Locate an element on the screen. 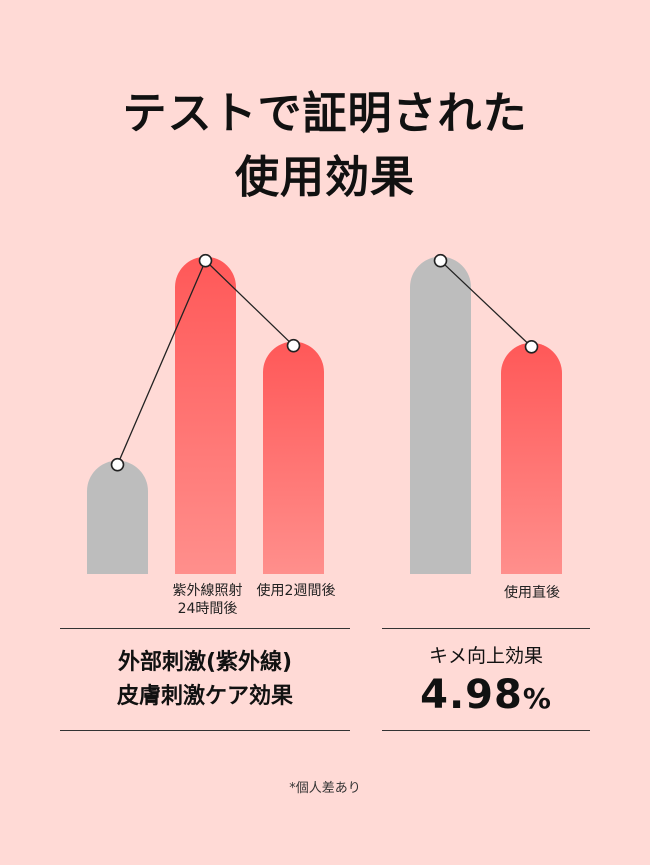 This screenshot has height=865, width=650. divider-bottom-right is located at coordinates (486, 730).